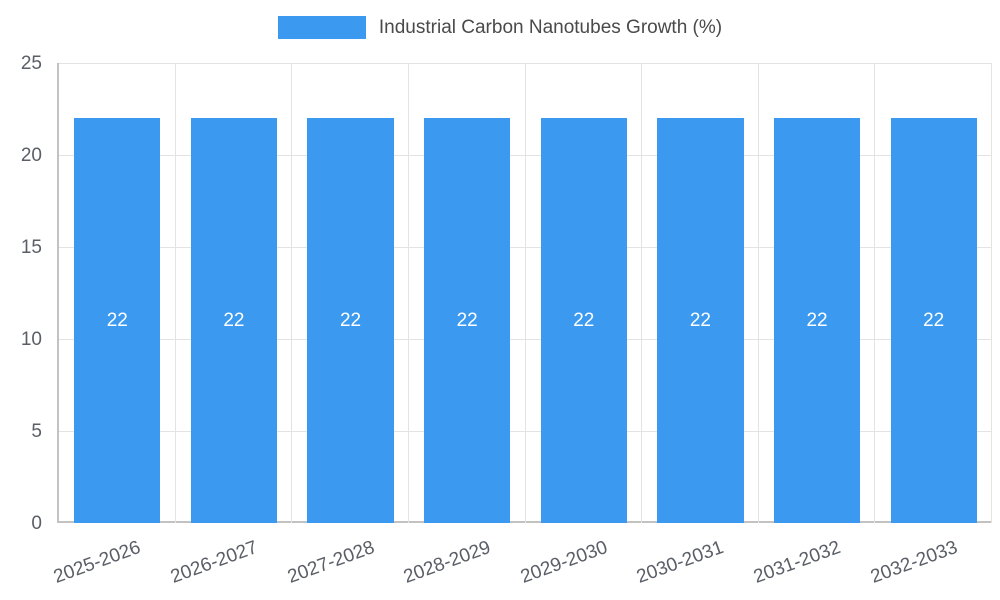 The width and height of the screenshot is (1000, 600). I want to click on bar-2030-2031: 22, so click(700, 320).